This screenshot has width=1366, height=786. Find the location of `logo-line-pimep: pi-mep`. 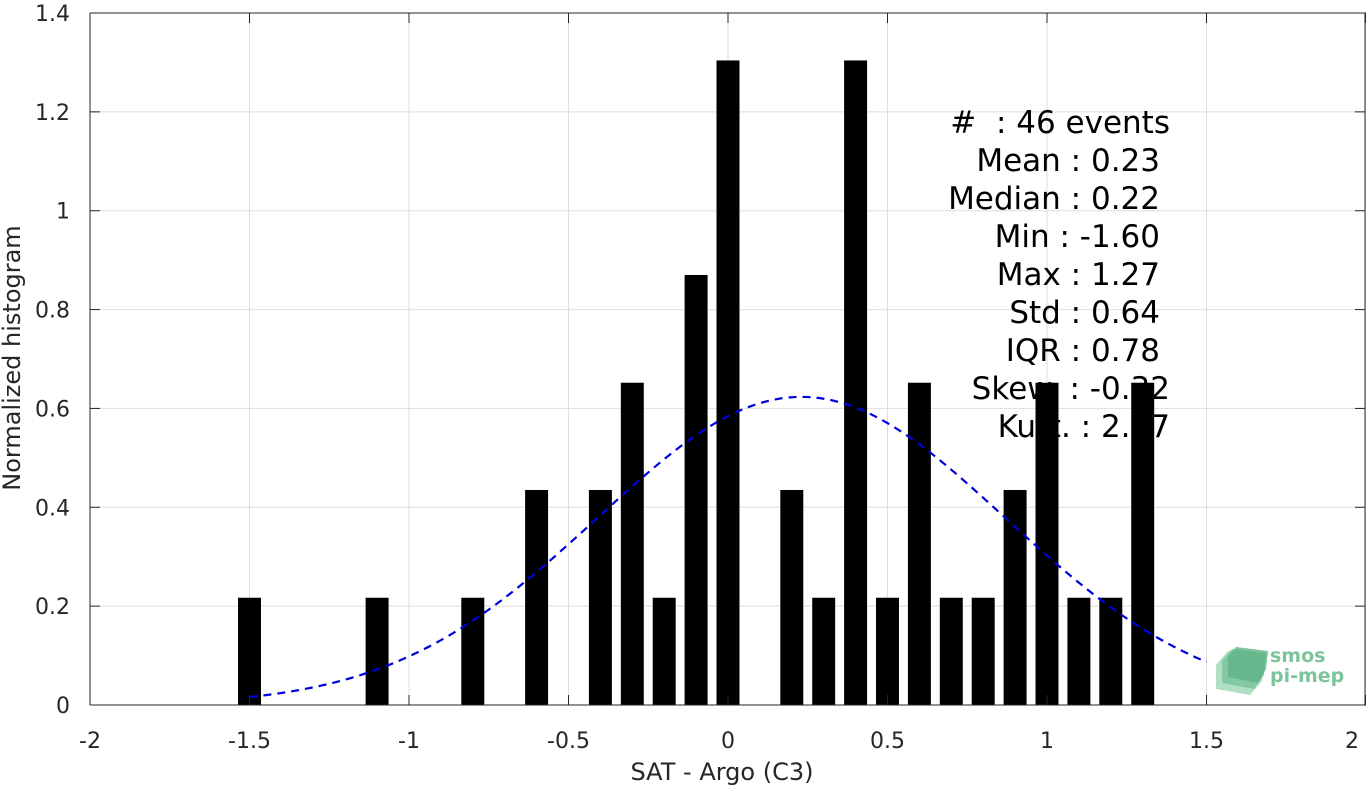

logo-line-pimep: pi-mep is located at coordinates (1307, 676).